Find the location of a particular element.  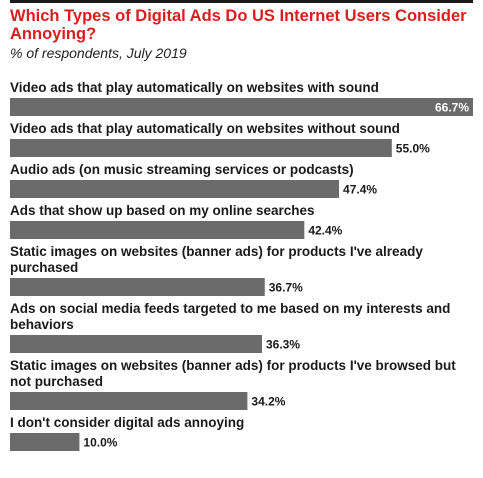

value-label: 55.0% is located at coordinates (413, 149).